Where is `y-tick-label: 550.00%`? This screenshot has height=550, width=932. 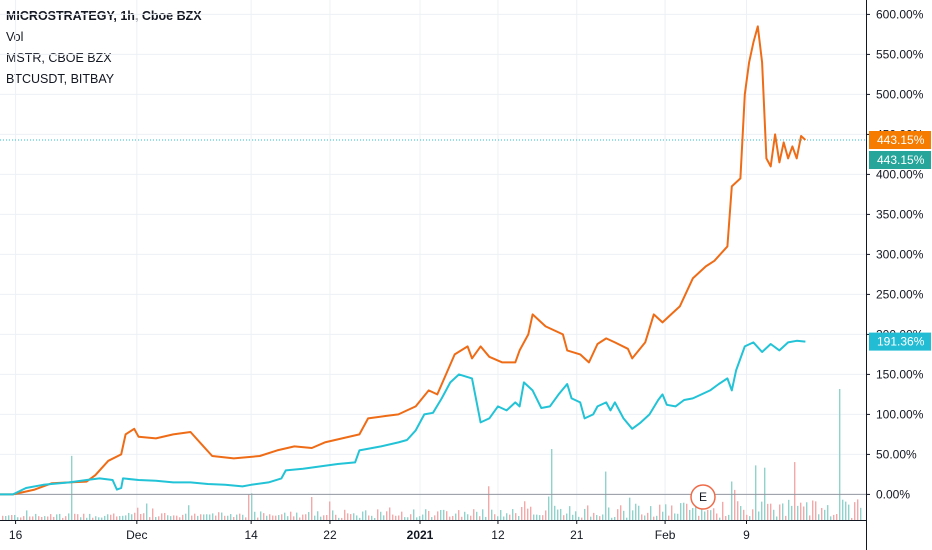
y-tick-label: 550.00% is located at coordinates (900, 54).